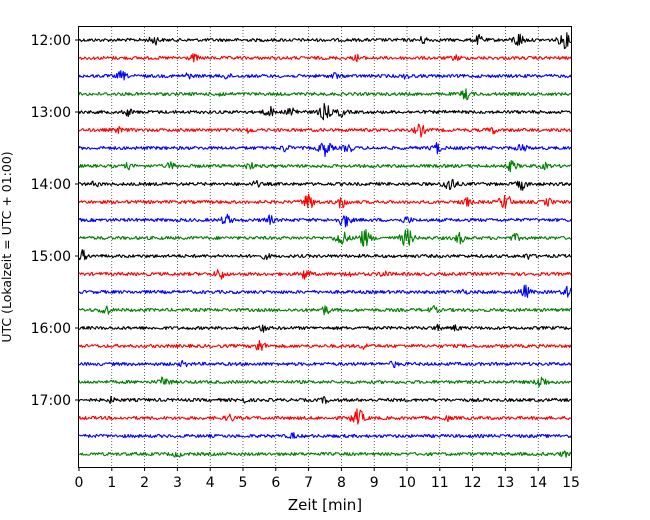 This screenshot has height=520, width=650. What do you see at coordinates (51, 257) in the screenshot?
I see `y-tick-label: 15:00` at bounding box center [51, 257].